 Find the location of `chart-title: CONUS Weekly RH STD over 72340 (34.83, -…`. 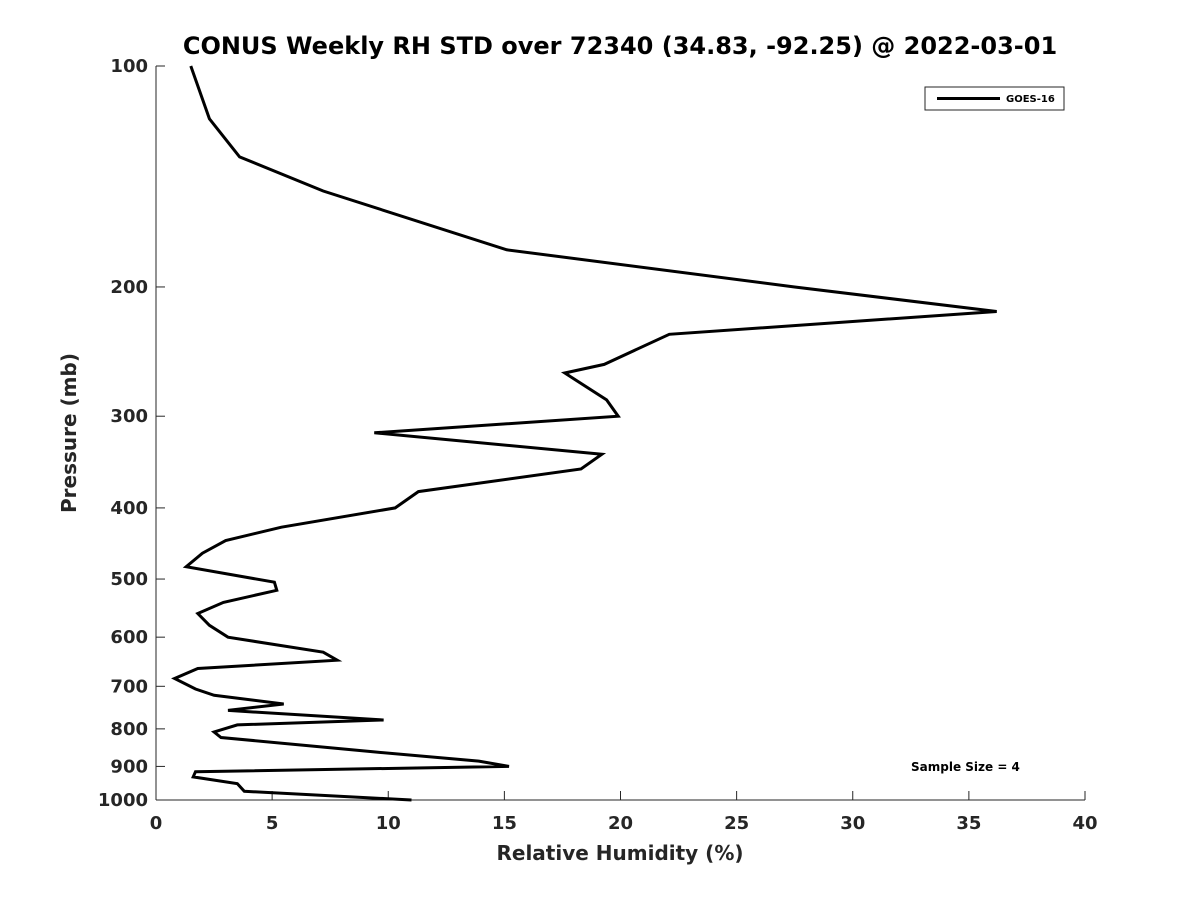

chart-title: CONUS Weekly RH STD over 72340 (34.83, -… is located at coordinates (620, 46).